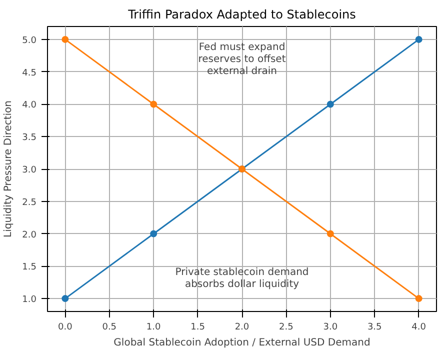 This screenshot has width=444, height=351. What do you see at coordinates (242, 278) in the screenshot?
I see `annotation: Private stablecoin demand absorbs dollar liquidity` at bounding box center [242, 278].